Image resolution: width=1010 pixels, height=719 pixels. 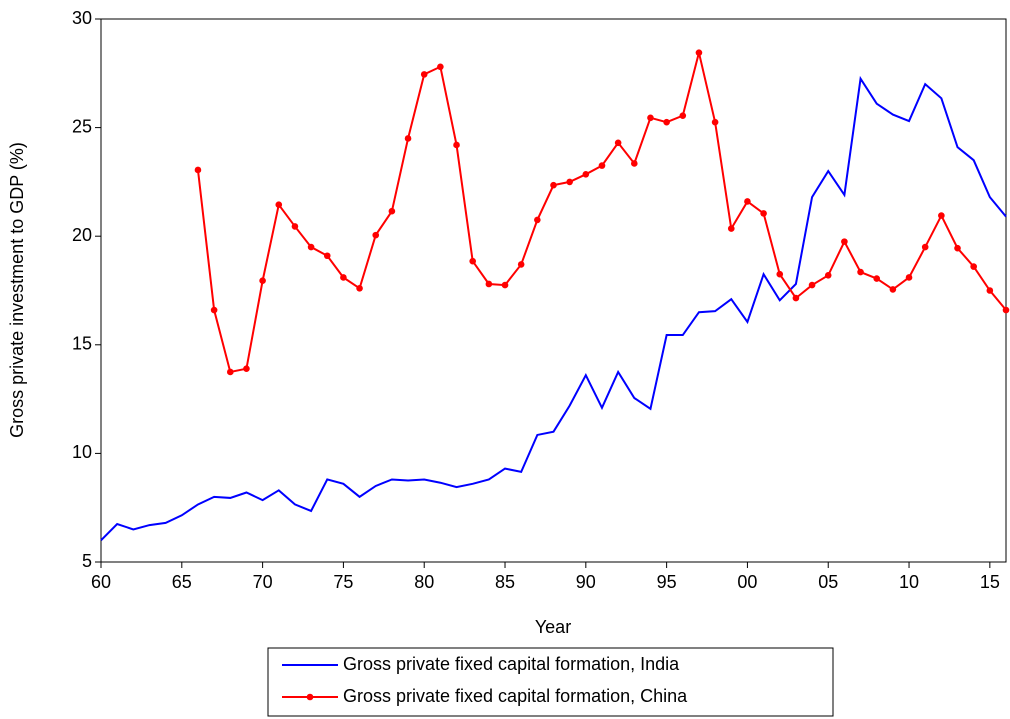 I want to click on x-tick-label: 05, so click(x=828, y=582).